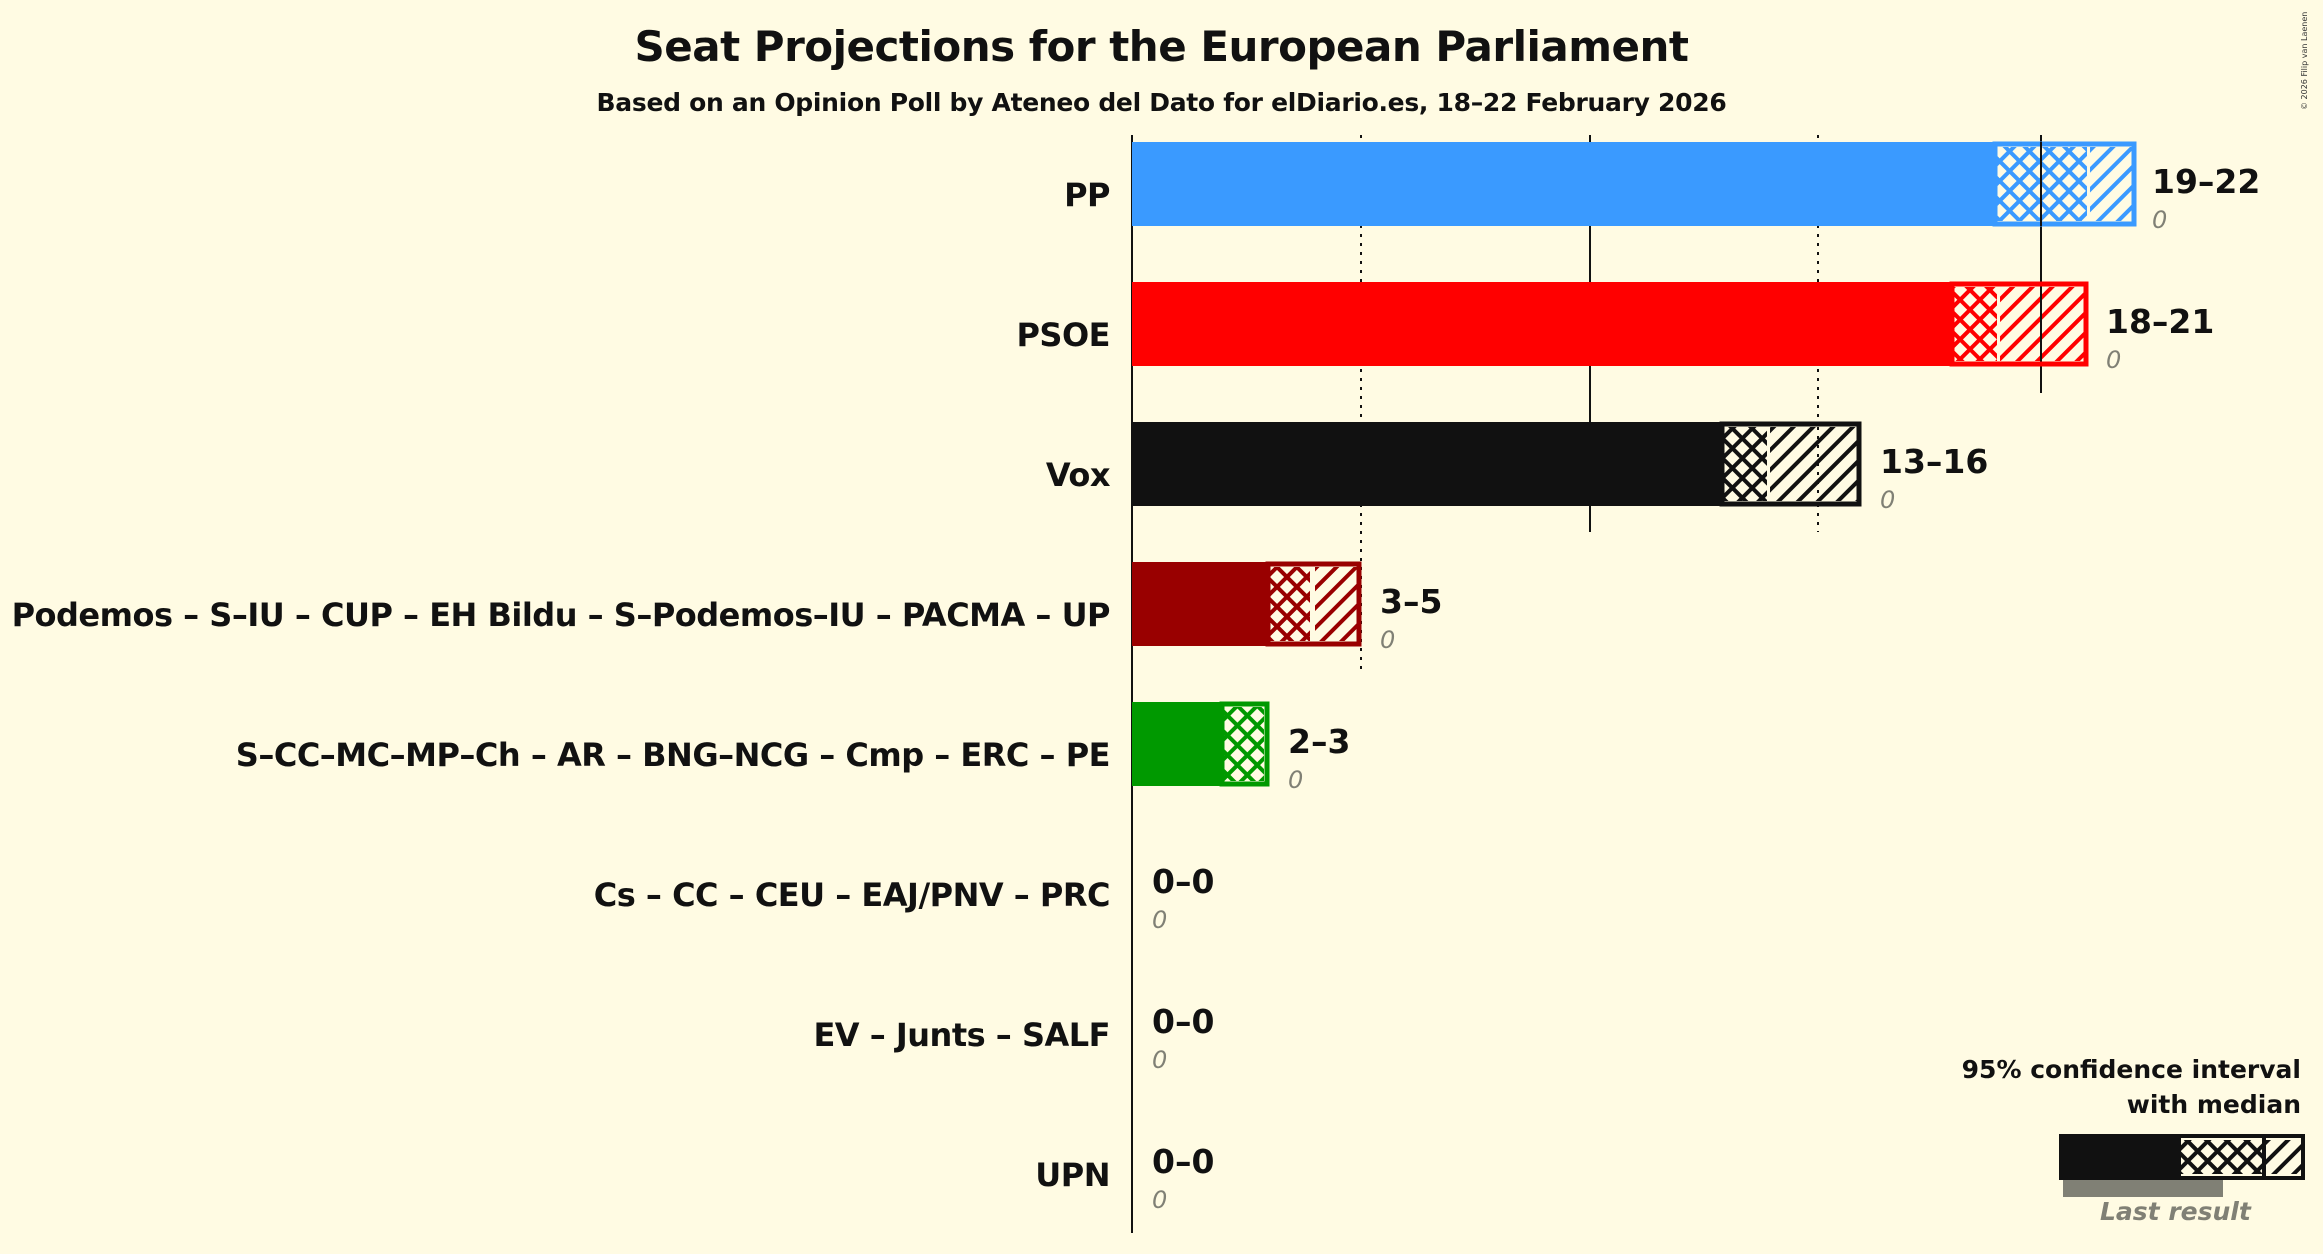 The height and width of the screenshot is (1254, 2323). What do you see at coordinates (1078, 475) in the screenshot?
I see `party-label-vox: Vox` at bounding box center [1078, 475].